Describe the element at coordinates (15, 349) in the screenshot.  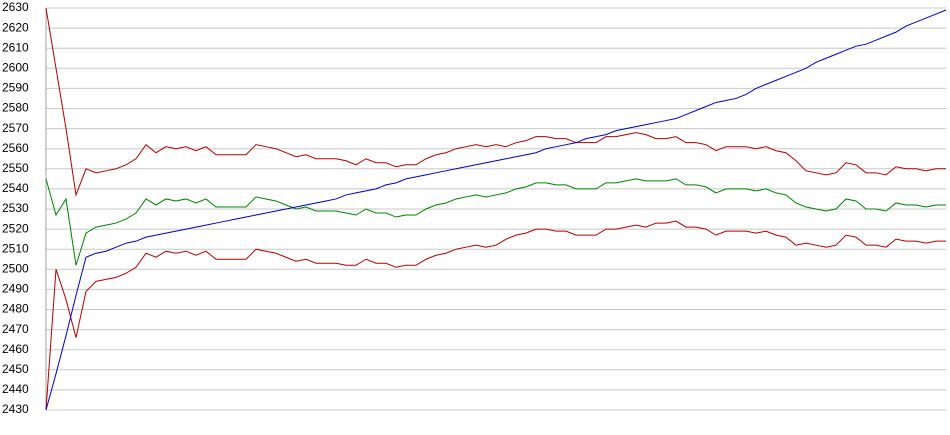
I see `y-tick-label: 2460` at that location.